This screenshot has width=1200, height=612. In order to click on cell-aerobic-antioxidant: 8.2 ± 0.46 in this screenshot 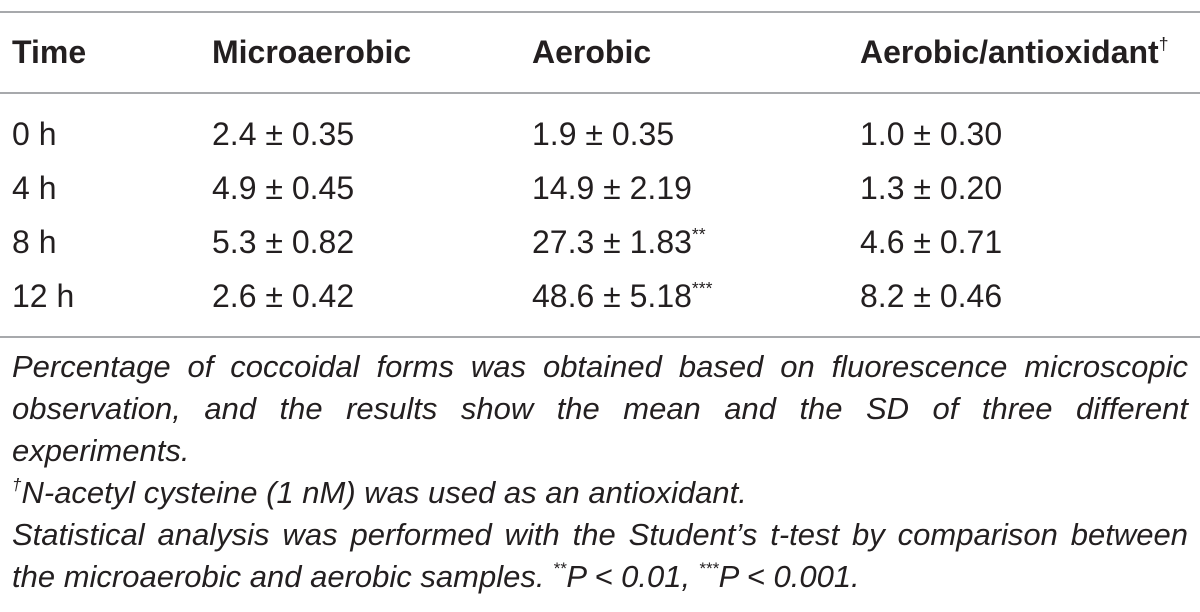, I will do `click(931, 296)`.